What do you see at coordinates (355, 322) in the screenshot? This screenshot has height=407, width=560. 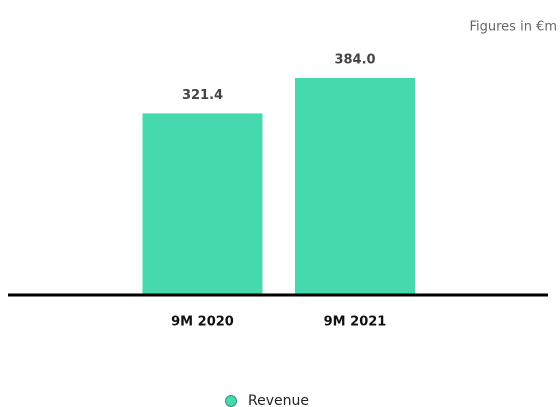 I see `x-tick-label: 9M 2021` at bounding box center [355, 322].